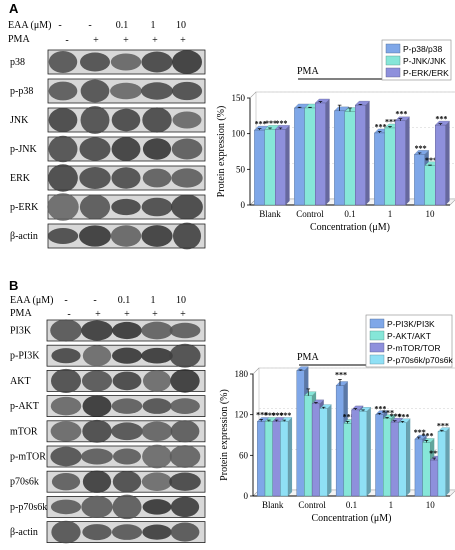 This screenshot has width=455, height=550. What do you see at coordinates (127, 314) in the screenshot?
I see `pma-value-b-3: +` at bounding box center [127, 314].